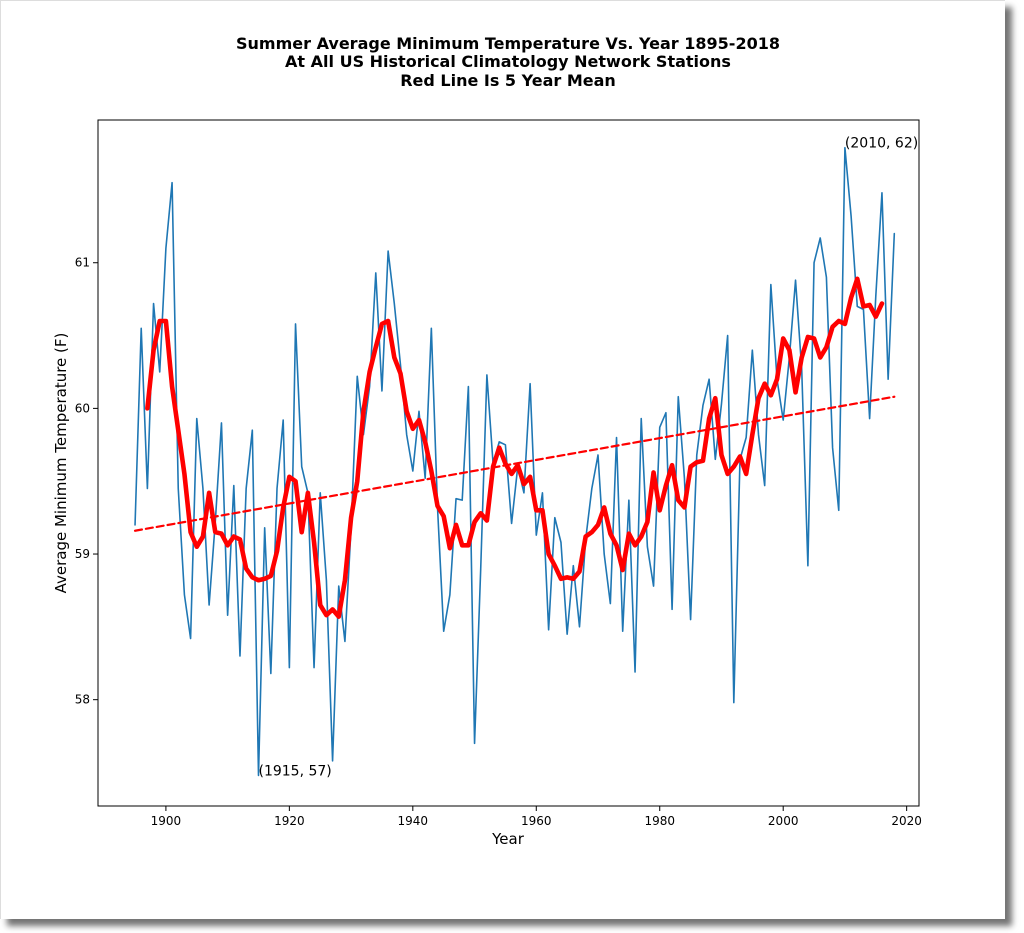 The width and height of the screenshot is (1024, 933). Describe the element at coordinates (166, 821) in the screenshot. I see `x-tick-label: 1900` at that location.